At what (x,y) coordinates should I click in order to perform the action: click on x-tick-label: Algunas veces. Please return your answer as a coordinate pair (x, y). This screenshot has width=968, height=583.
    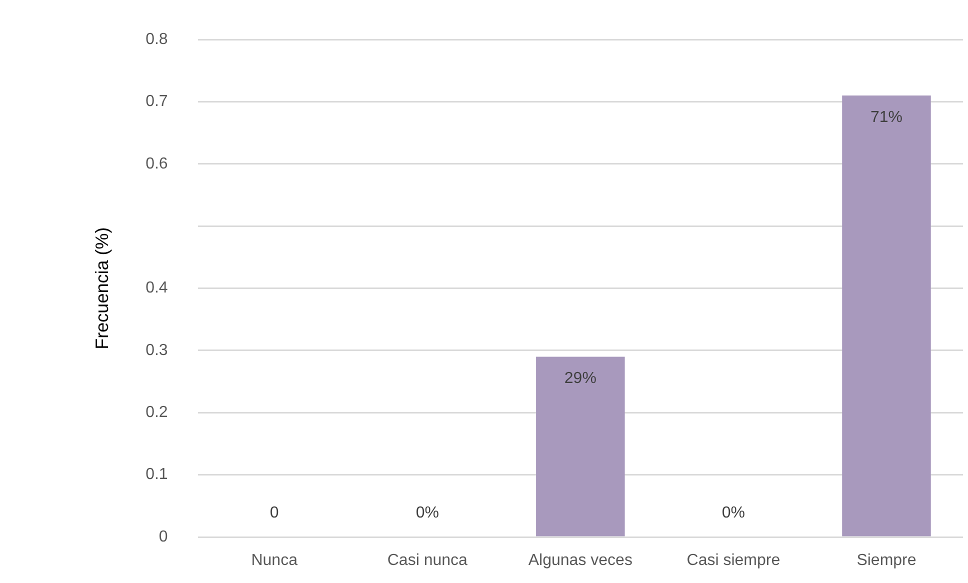
    Looking at the image, I should click on (580, 561).